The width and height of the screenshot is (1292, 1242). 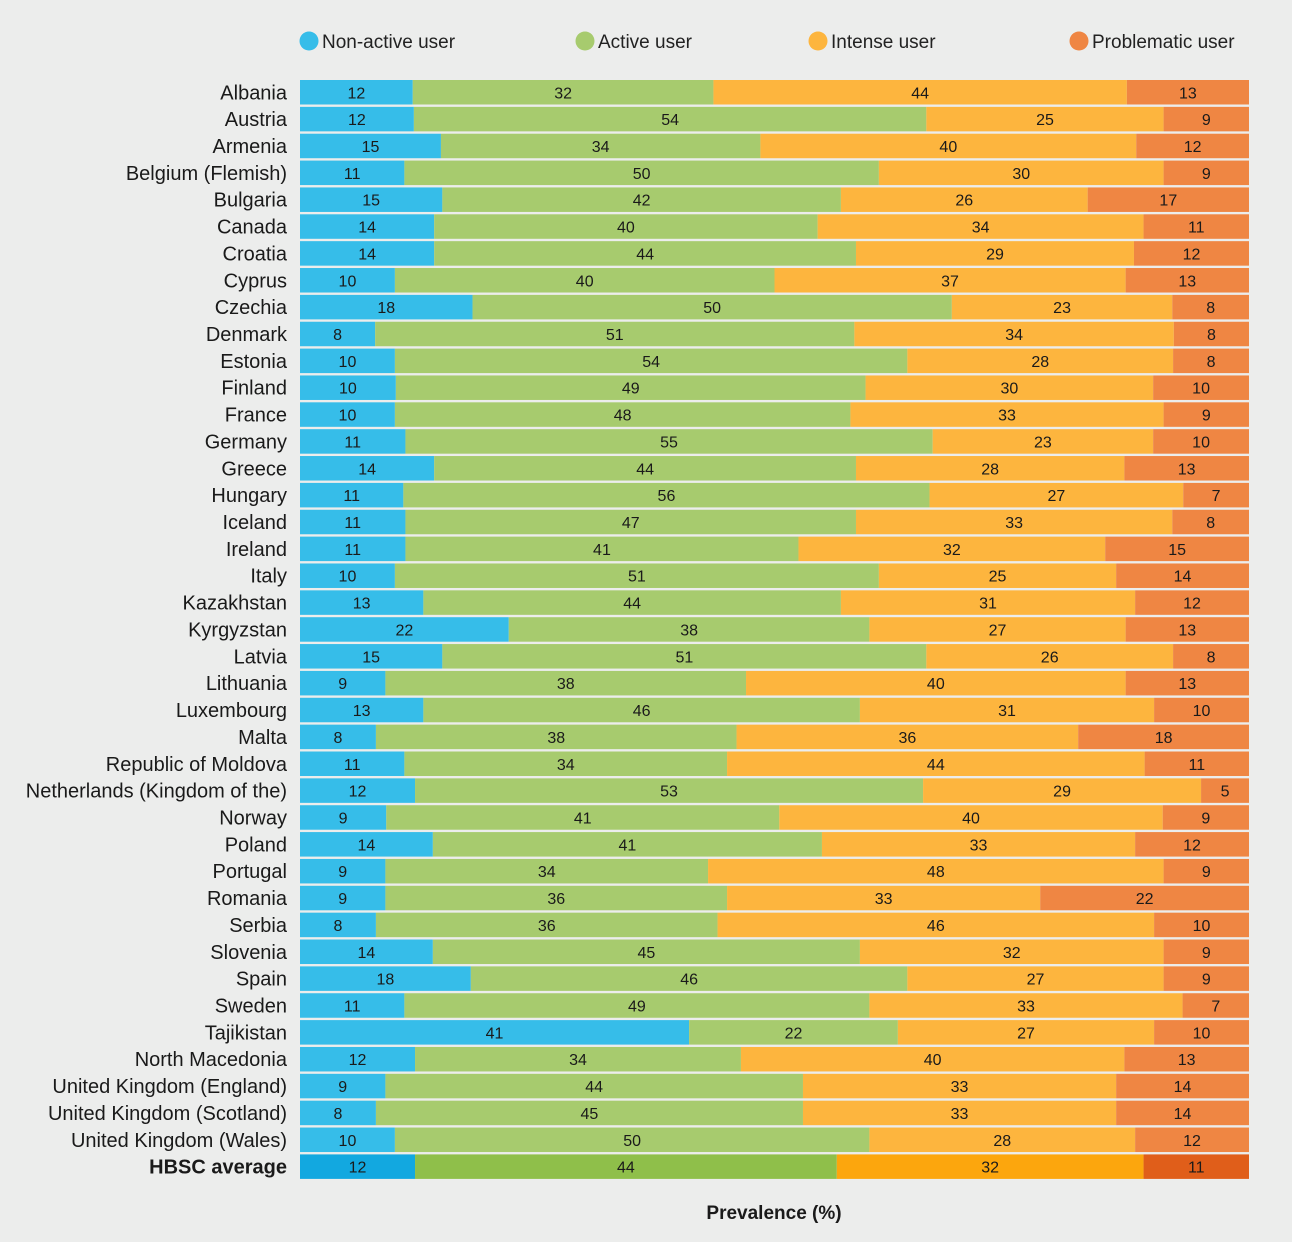 I want to click on country-label: Latvia, so click(x=261, y=657).